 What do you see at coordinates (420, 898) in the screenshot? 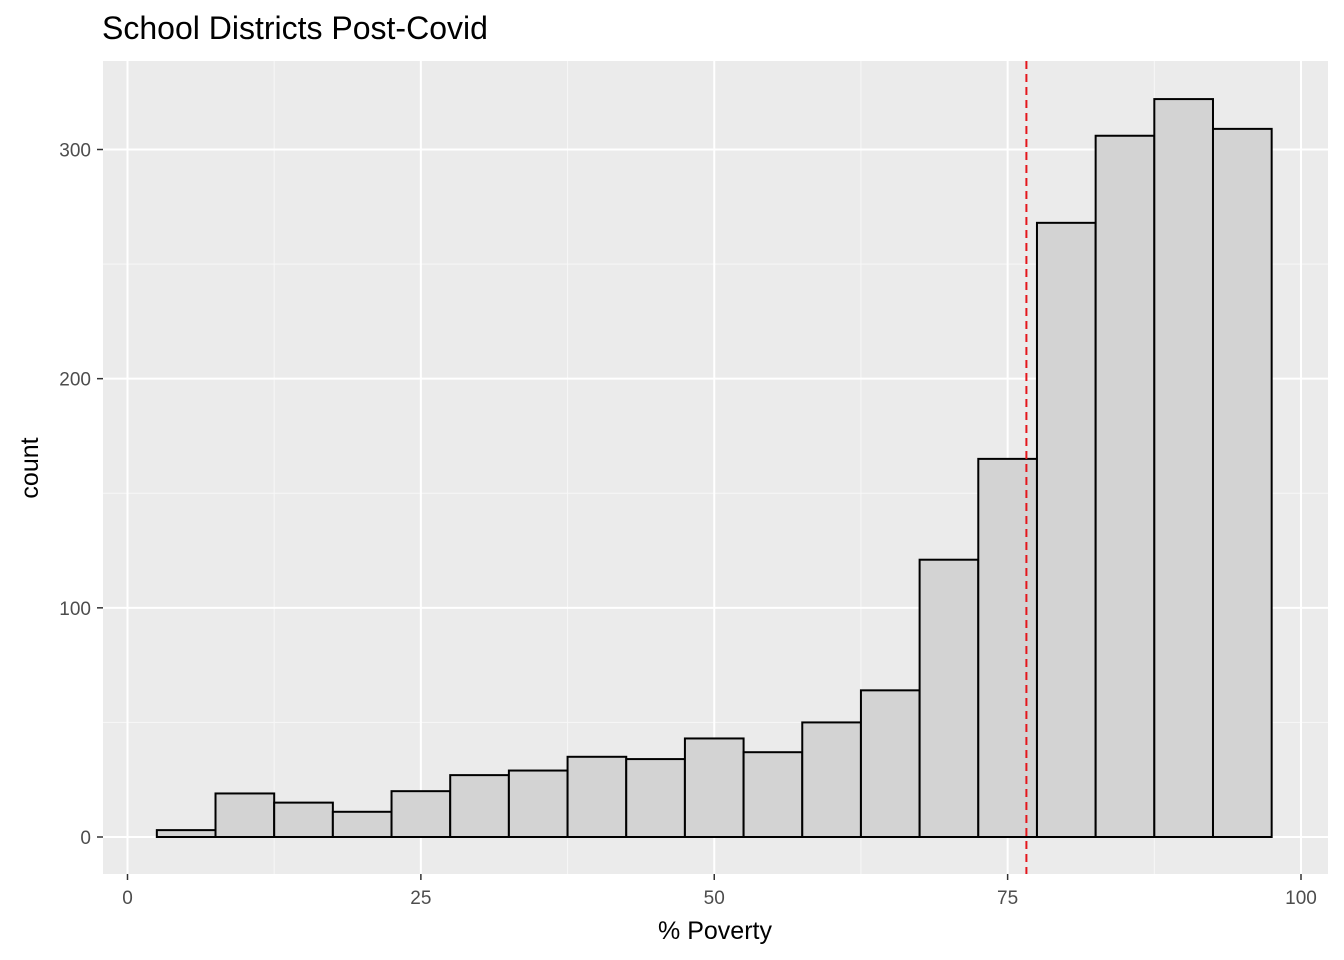
I see `x-tick-label: 25` at bounding box center [420, 898].